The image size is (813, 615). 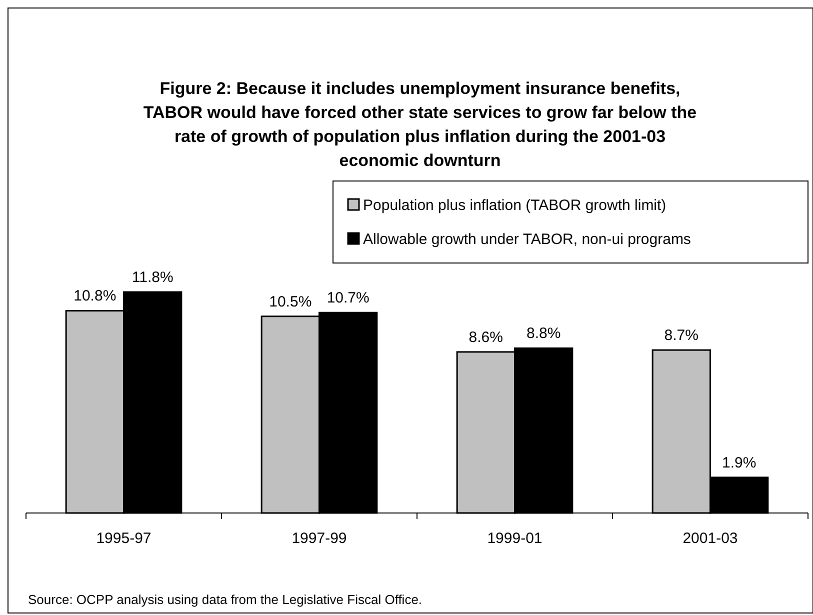 I want to click on x-tick-label: 1995-97, so click(x=124, y=538).